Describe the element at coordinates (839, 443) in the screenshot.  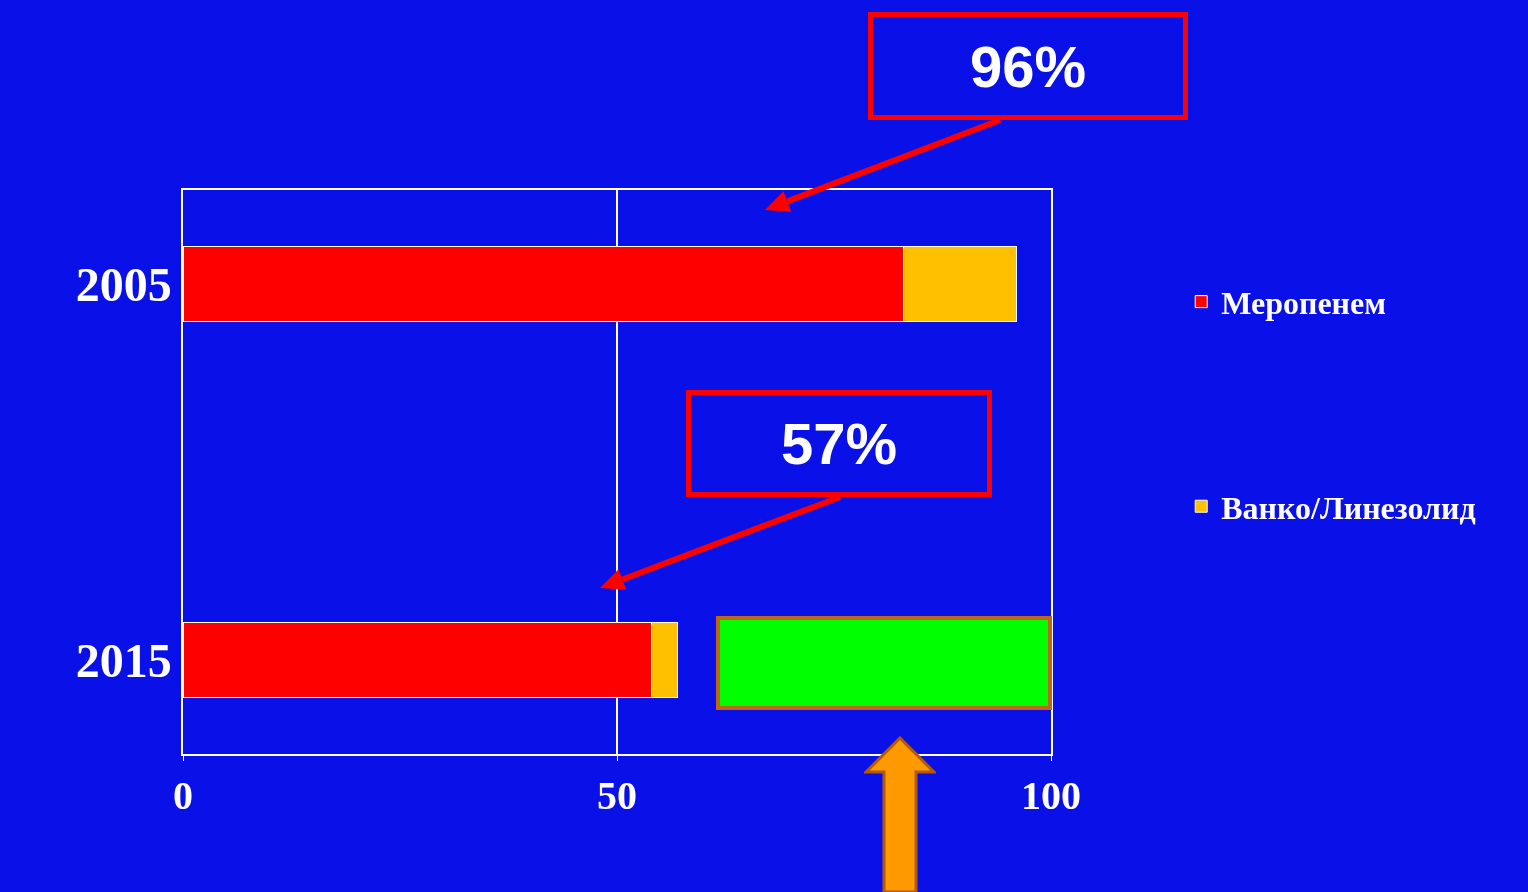
I see `annotation: 57%` at that location.